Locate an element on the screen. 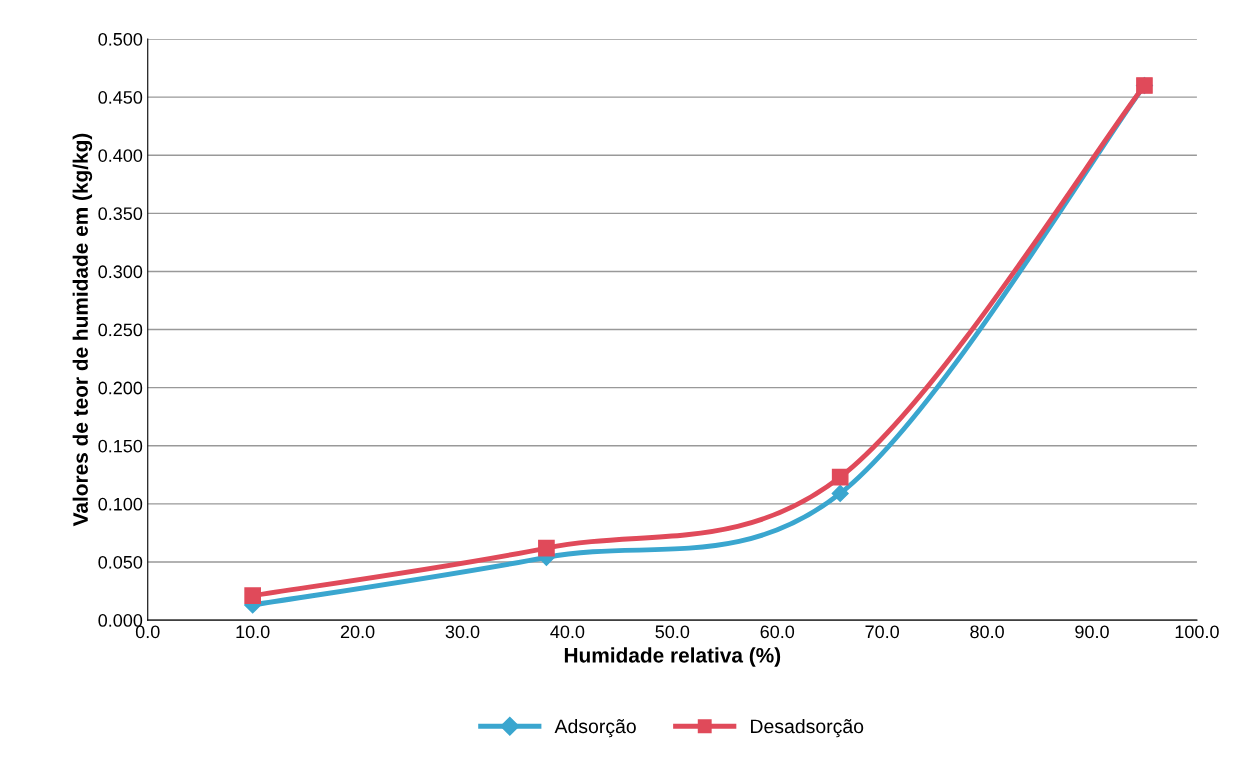  x-tick-label: 10.0 is located at coordinates (253, 632).